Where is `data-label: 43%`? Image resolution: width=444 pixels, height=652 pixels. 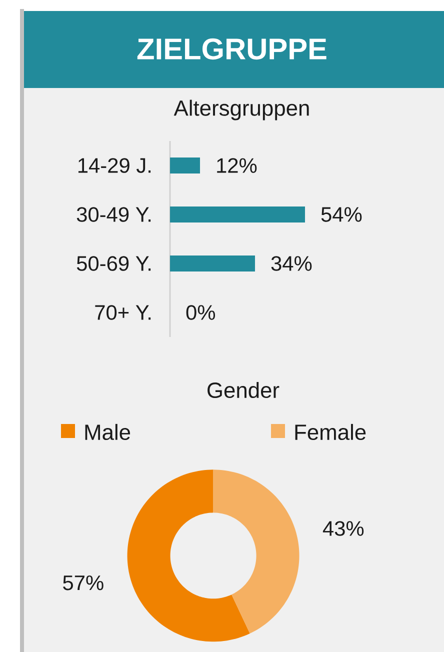
data-label: 43% is located at coordinates (343, 528).